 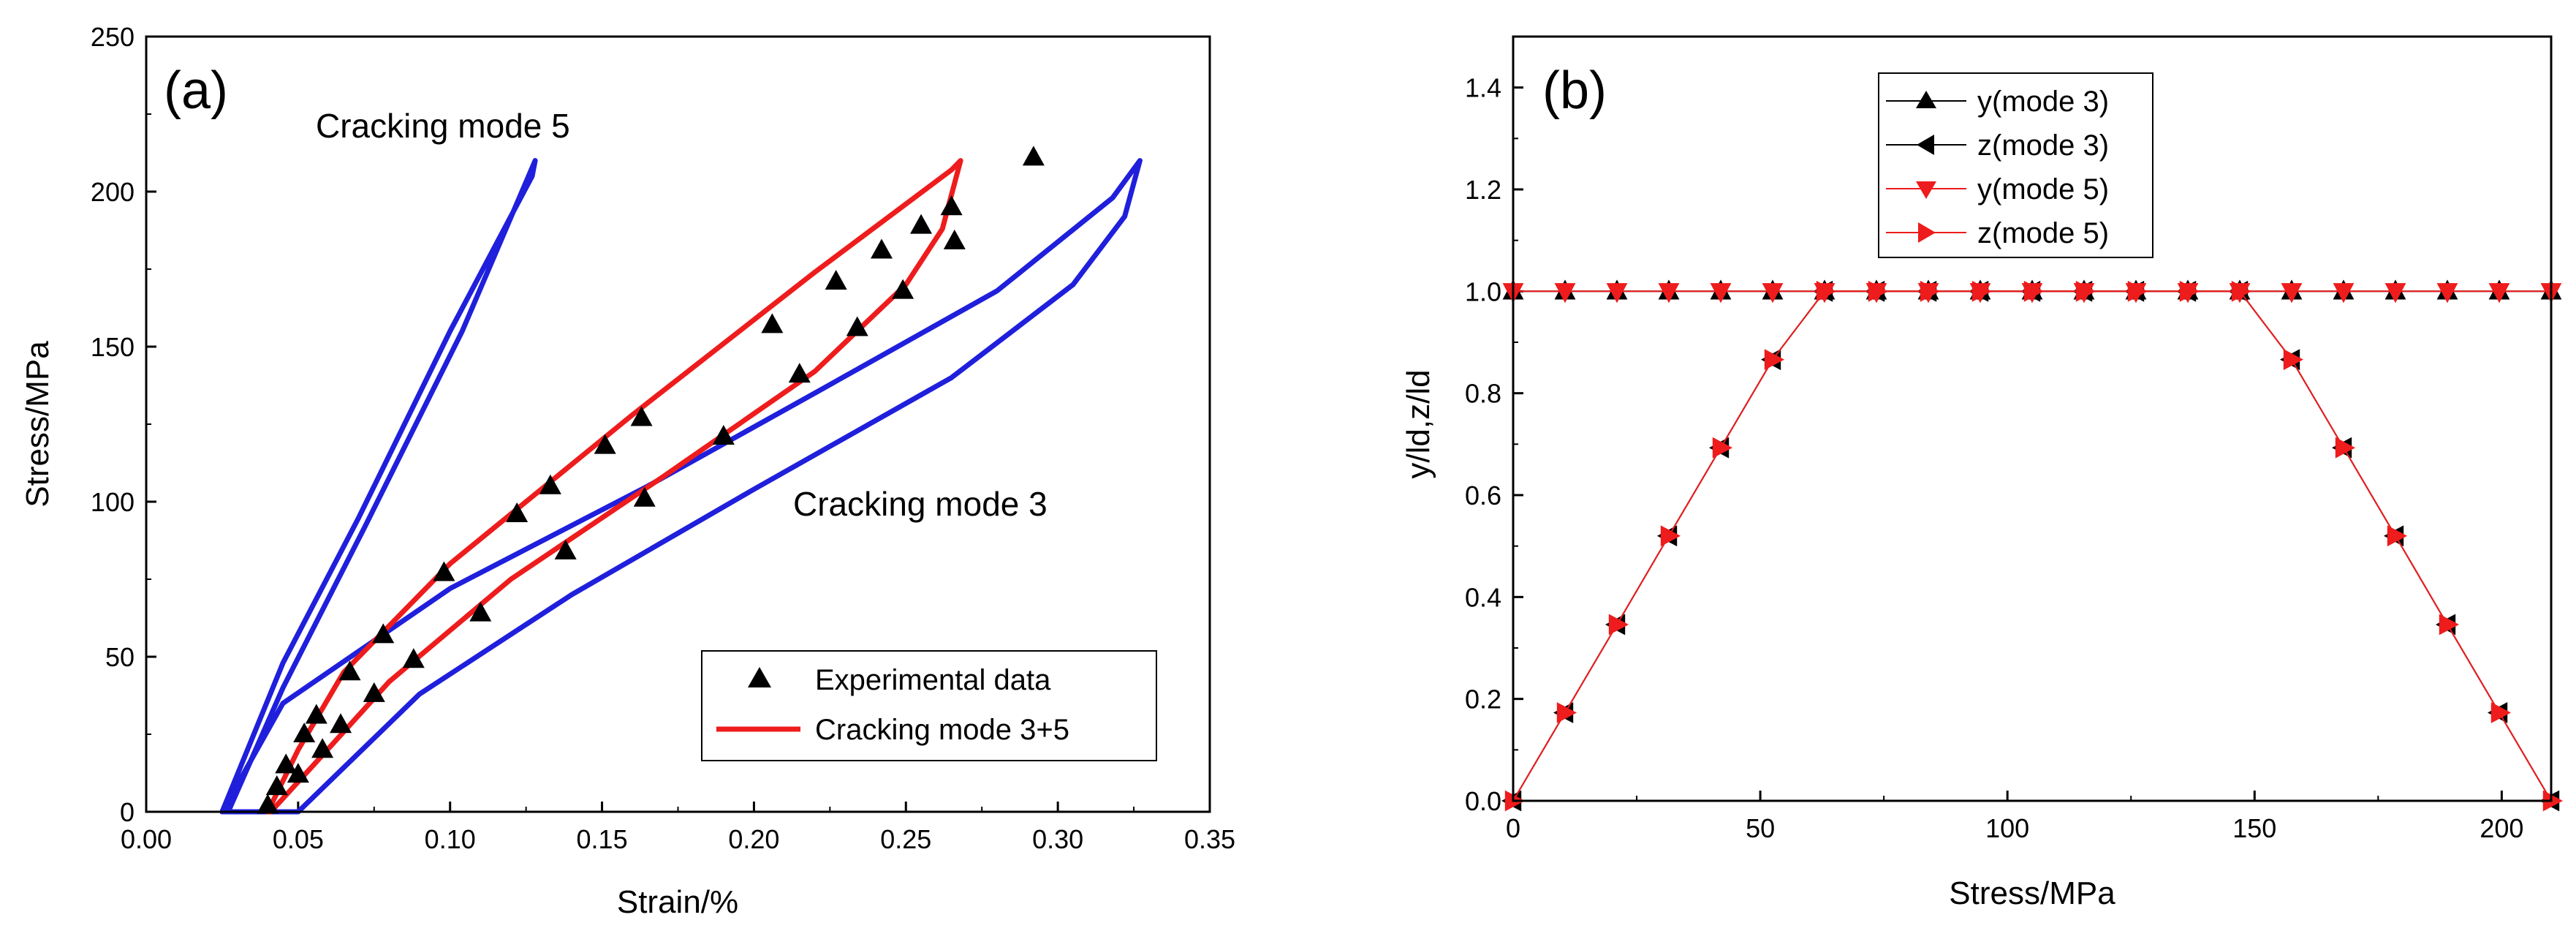 What do you see at coordinates (1483, 700) in the screenshot?
I see `panel-b-y-tick-label: 0.2` at bounding box center [1483, 700].